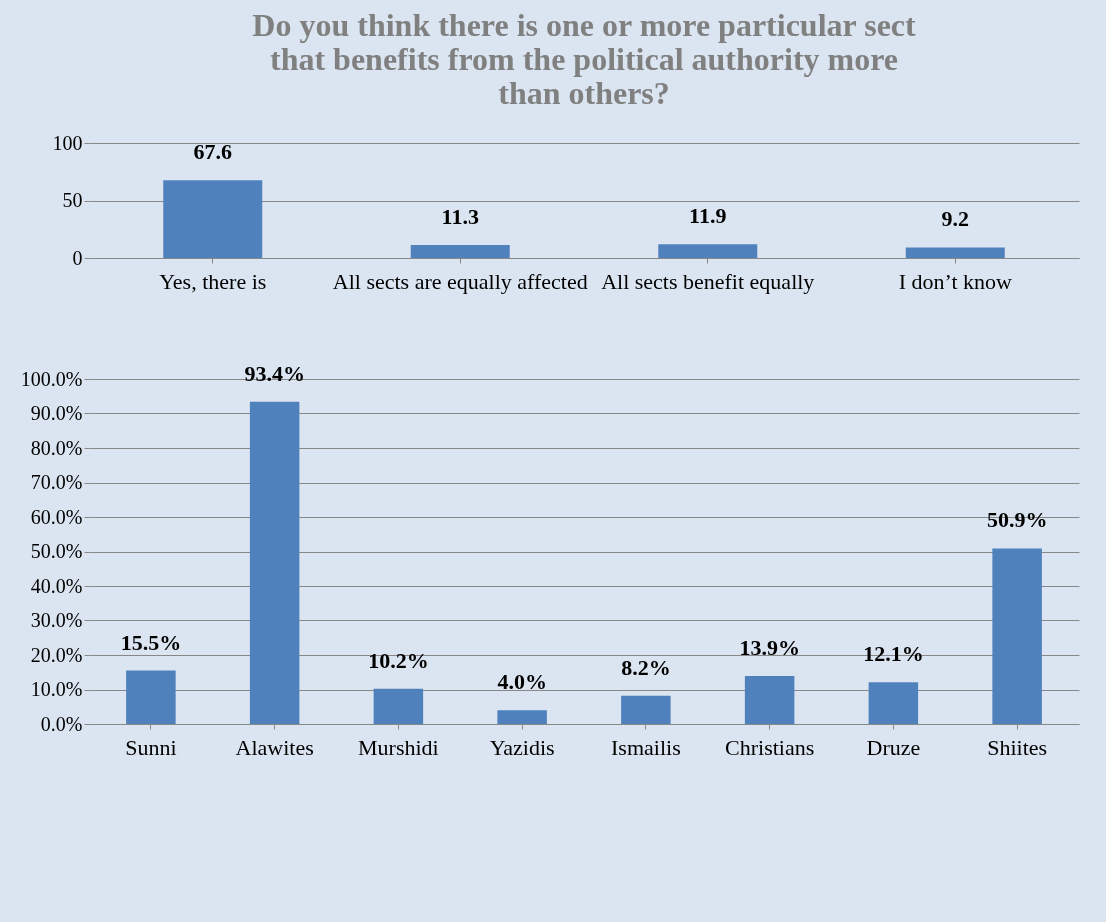  I want to click on x-tick-label: Alawites, so click(274, 747).